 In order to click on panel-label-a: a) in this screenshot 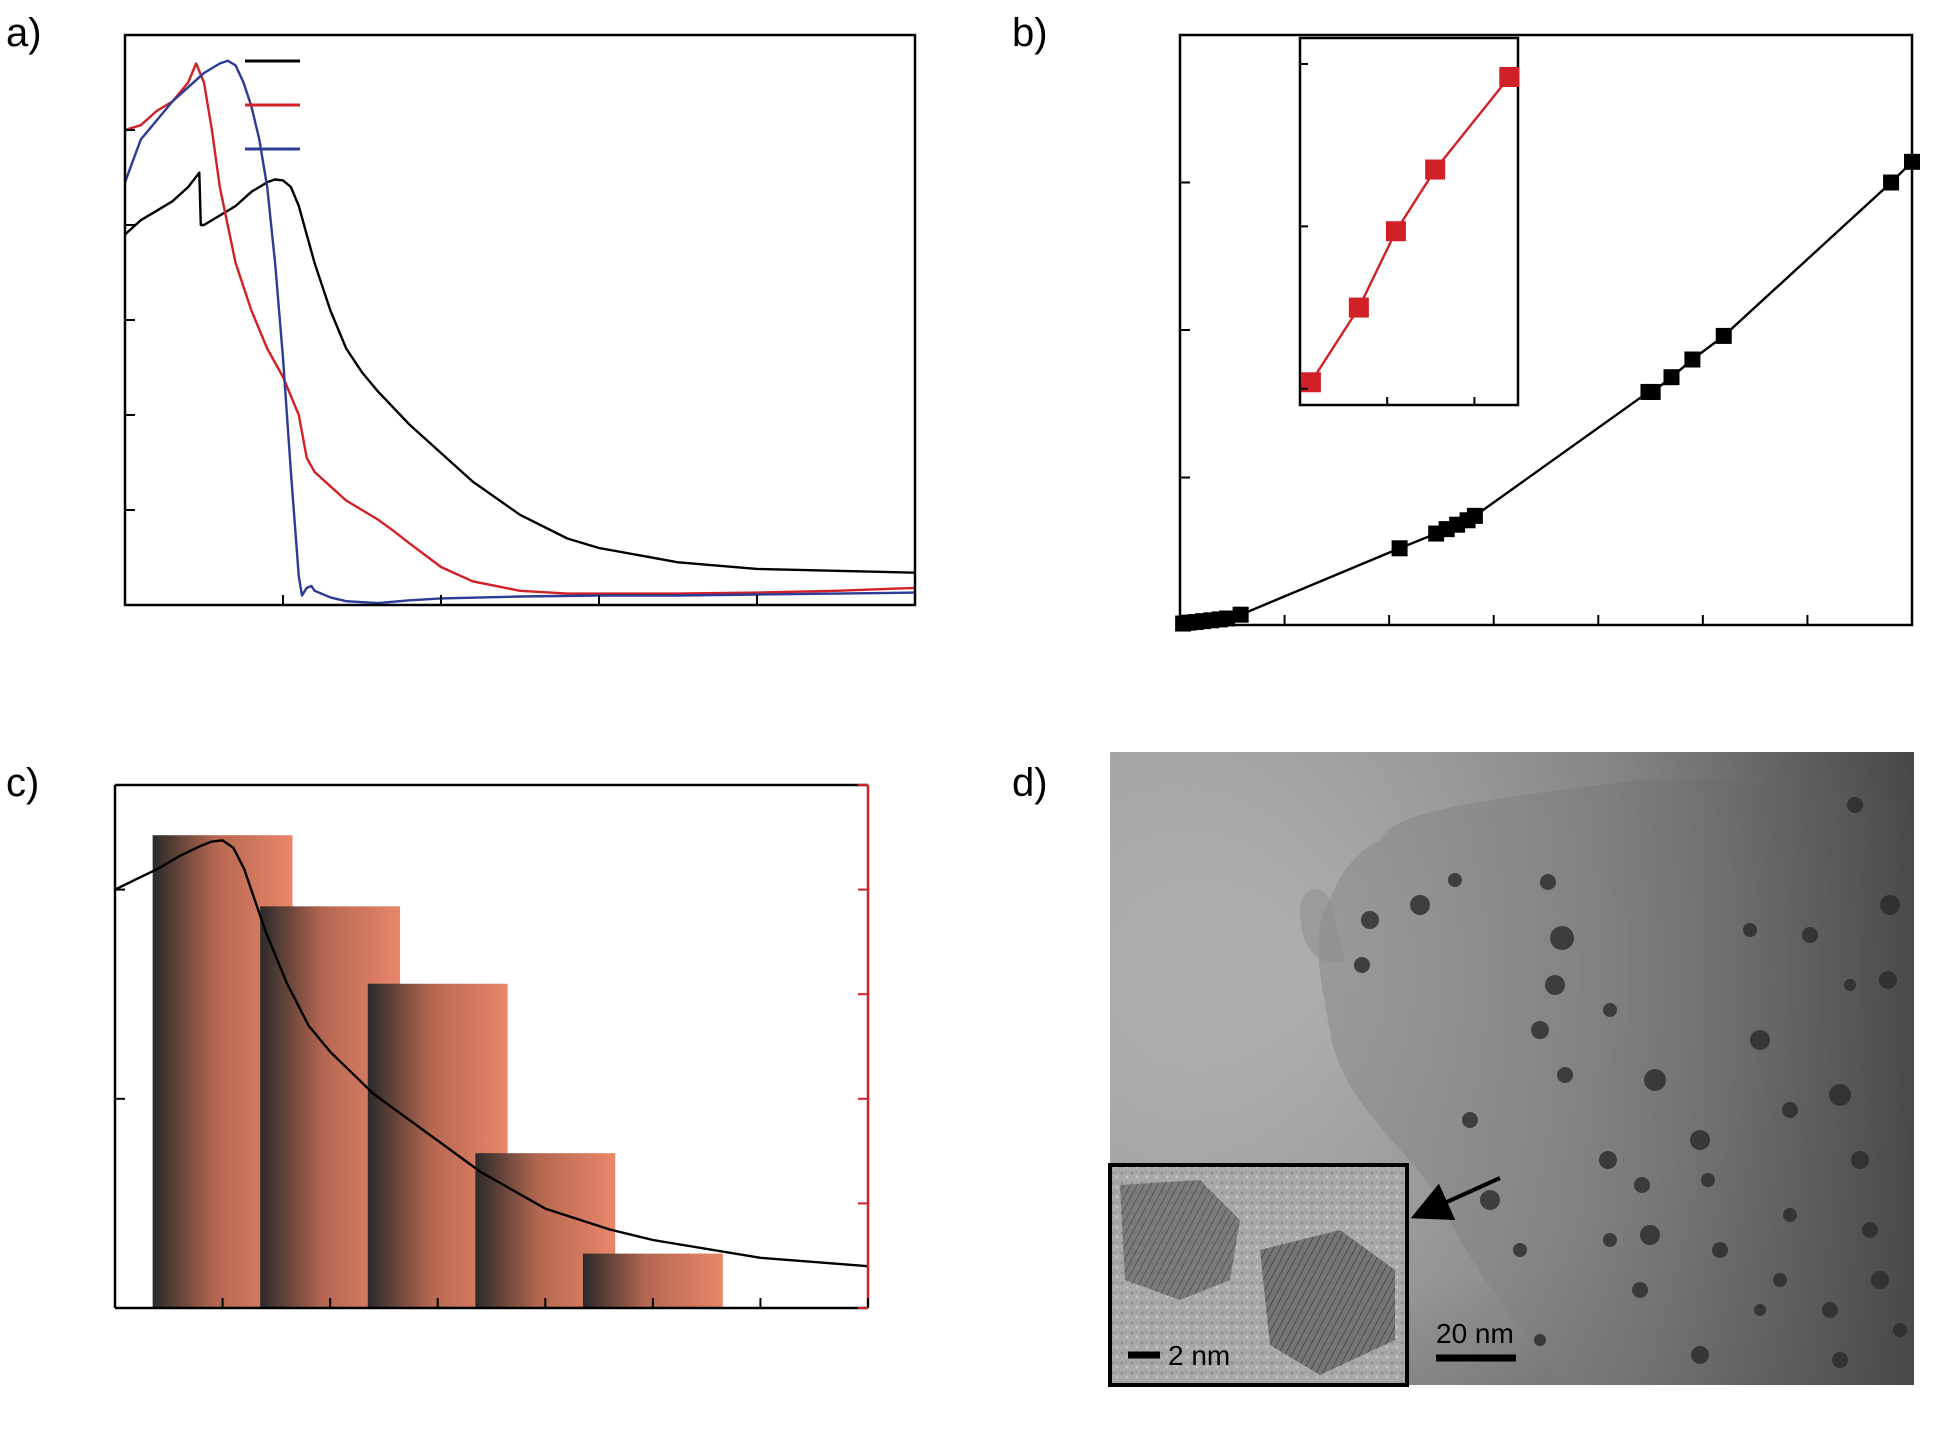, I will do `click(24, 33)`.